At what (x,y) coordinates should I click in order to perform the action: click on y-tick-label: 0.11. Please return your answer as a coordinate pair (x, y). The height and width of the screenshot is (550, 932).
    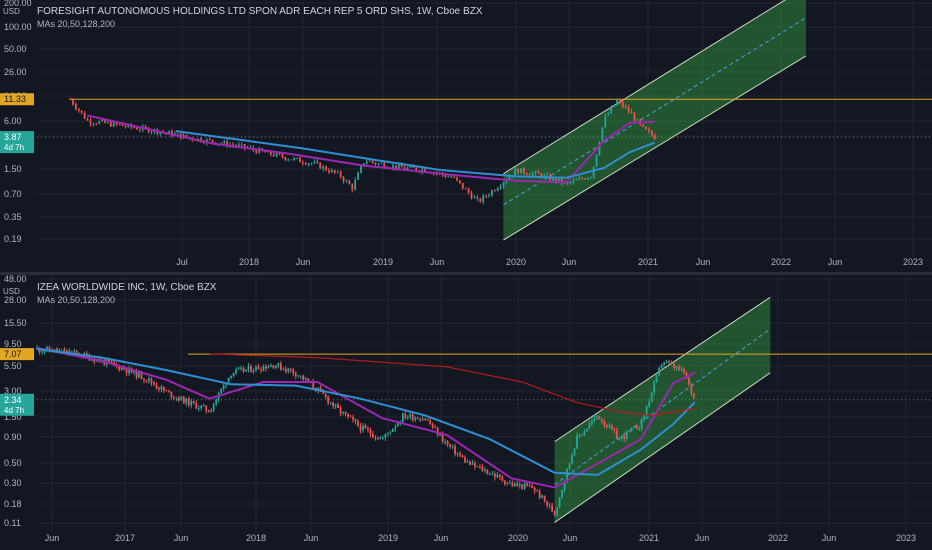
    Looking at the image, I should click on (12, 523).